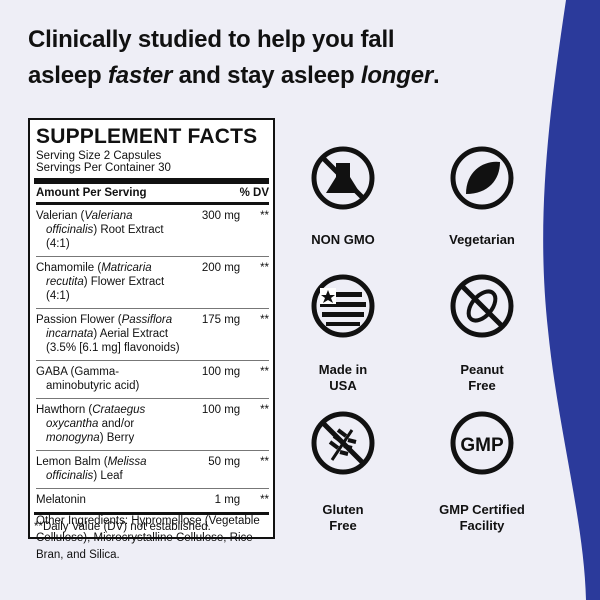  Describe the element at coordinates (96, 417) in the screenshot. I see `name-part: Crataegus oxycantha` at that location.